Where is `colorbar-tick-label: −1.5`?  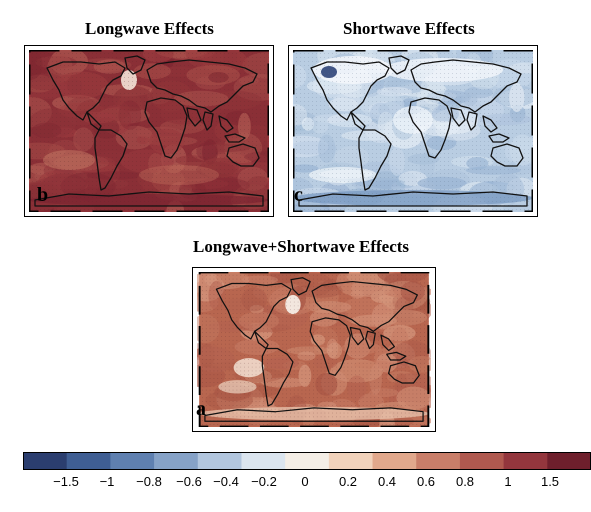 colorbar-tick-label: −1.5 is located at coordinates (66, 481).